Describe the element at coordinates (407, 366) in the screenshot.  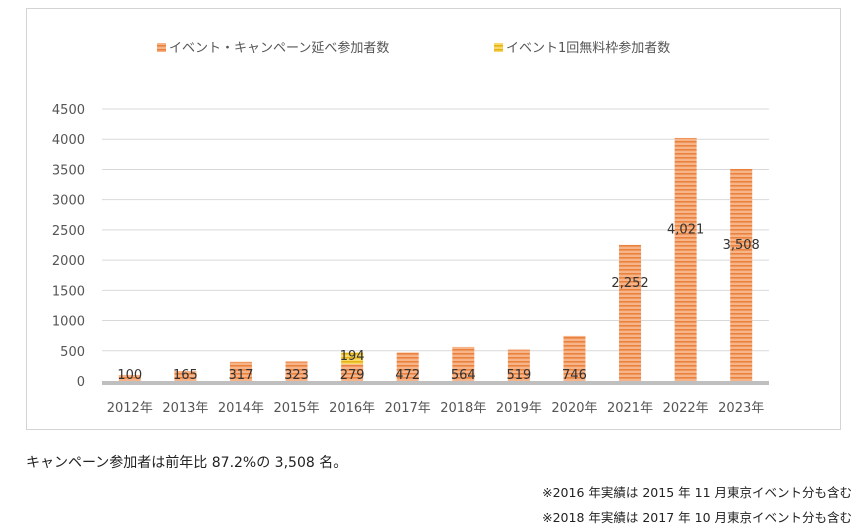
I see `bar-total-2017年` at that location.